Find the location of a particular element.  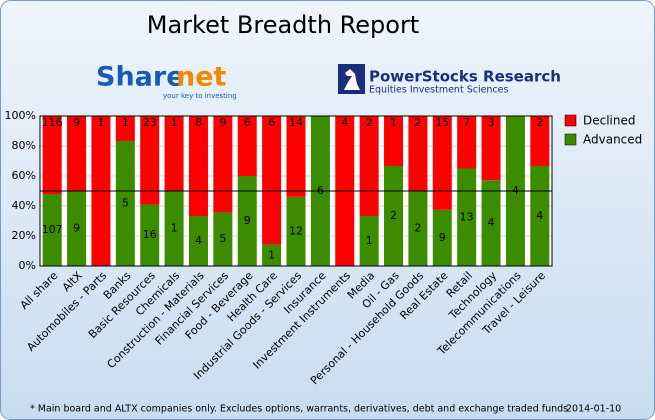

y-tick-label: 60% is located at coordinates (24, 175).